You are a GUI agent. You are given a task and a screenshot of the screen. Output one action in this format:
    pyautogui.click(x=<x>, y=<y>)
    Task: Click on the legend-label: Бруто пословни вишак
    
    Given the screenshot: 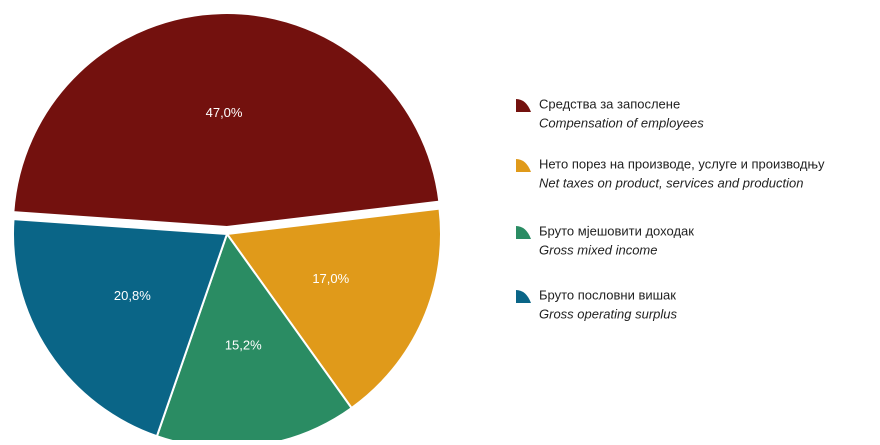 What is the action you would take?
    pyautogui.click(x=607, y=294)
    